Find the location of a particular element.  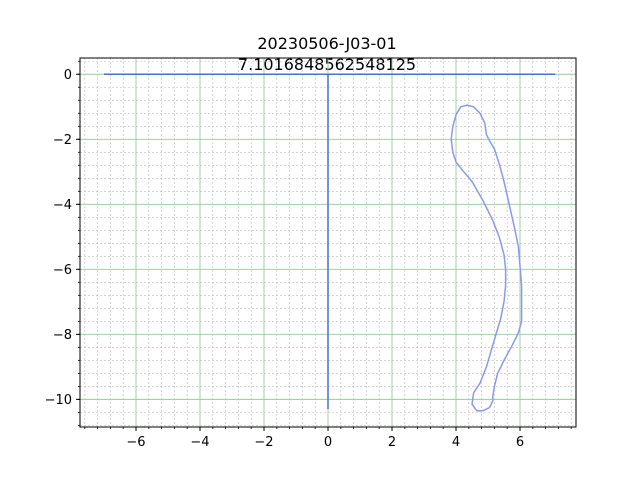

y-tick-label: −8 is located at coordinates (62, 335).